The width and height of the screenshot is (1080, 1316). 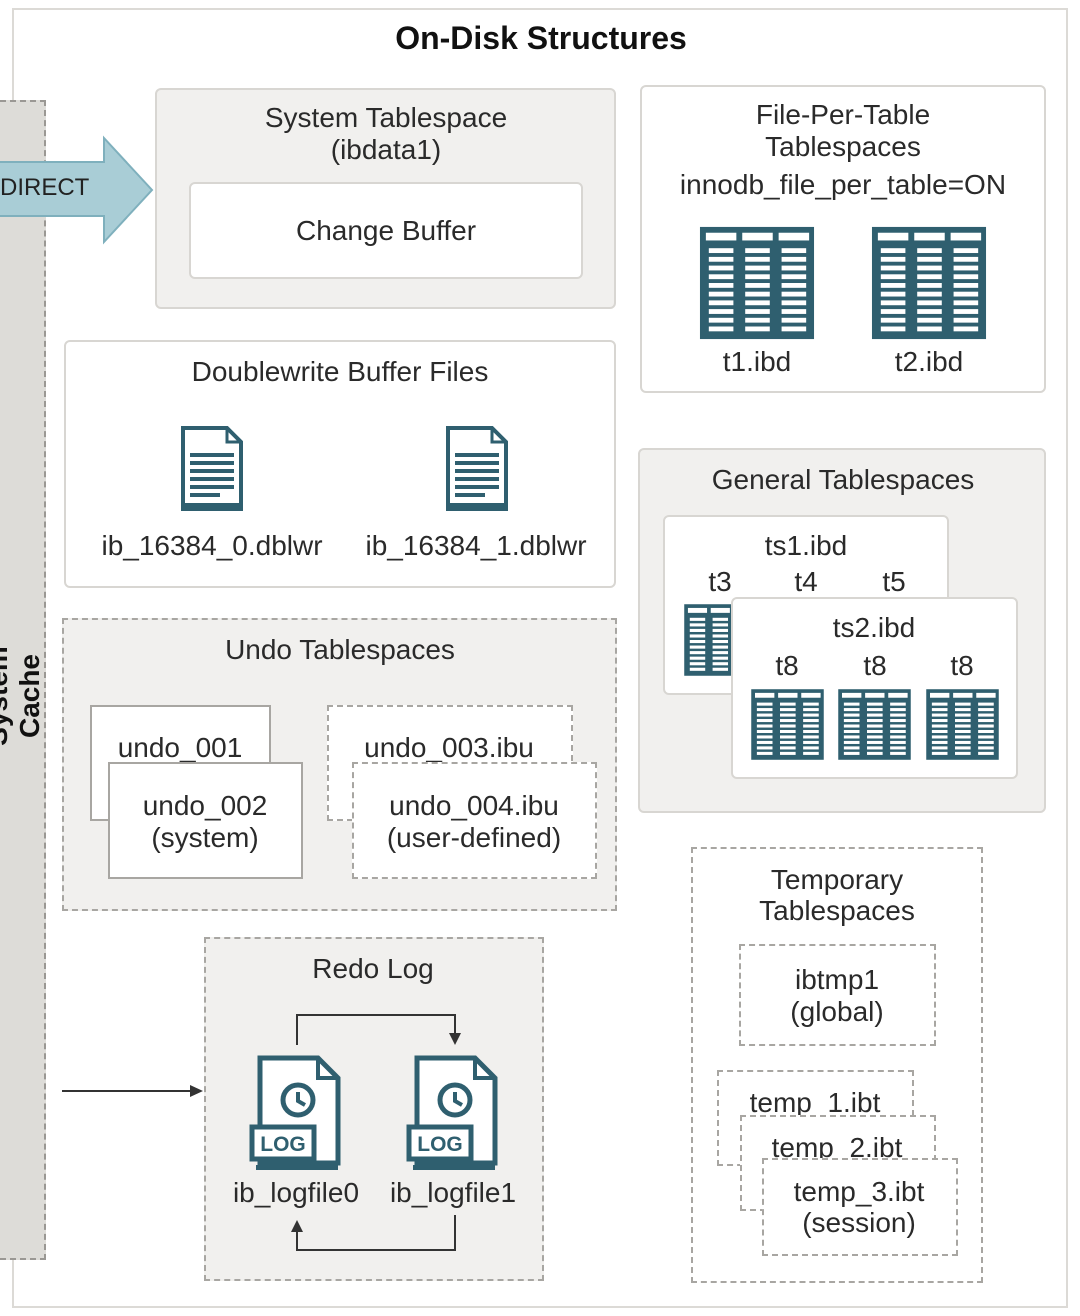 What do you see at coordinates (859, 1222) in the screenshot?
I see `temp-3-type: (session)` at bounding box center [859, 1222].